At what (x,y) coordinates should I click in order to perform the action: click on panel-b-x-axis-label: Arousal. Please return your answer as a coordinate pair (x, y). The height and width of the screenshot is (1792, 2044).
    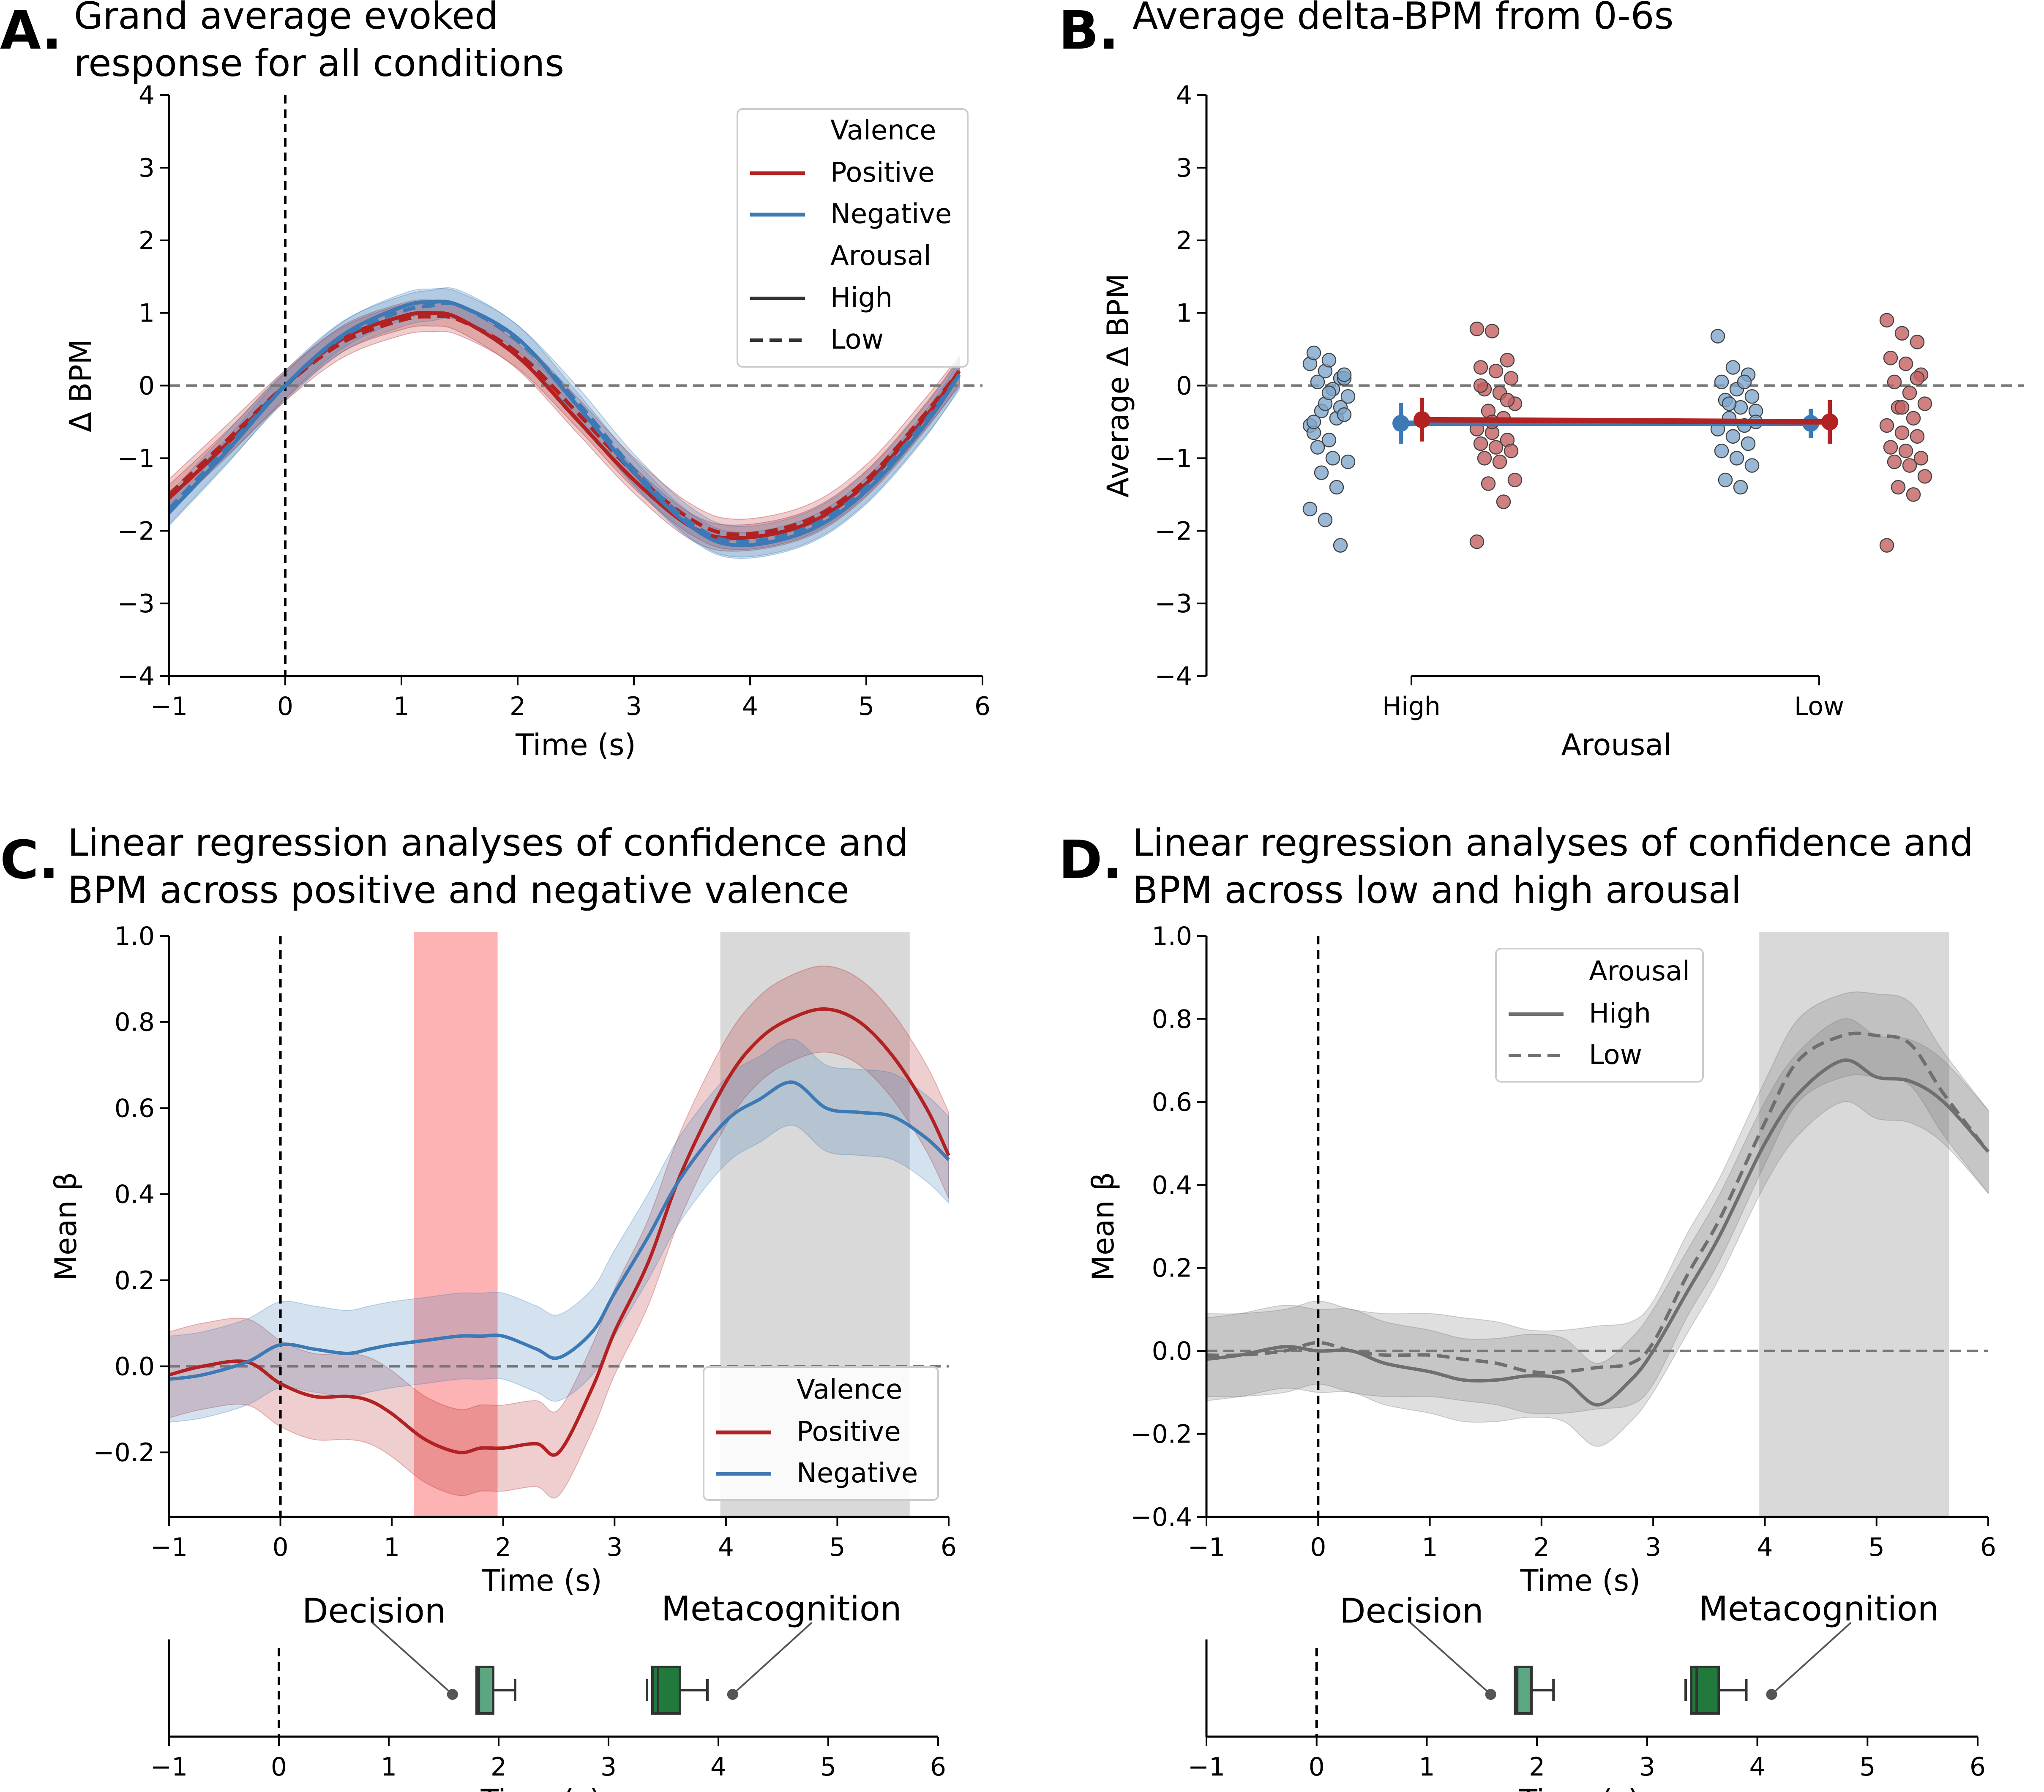
    Looking at the image, I should click on (1616, 745).